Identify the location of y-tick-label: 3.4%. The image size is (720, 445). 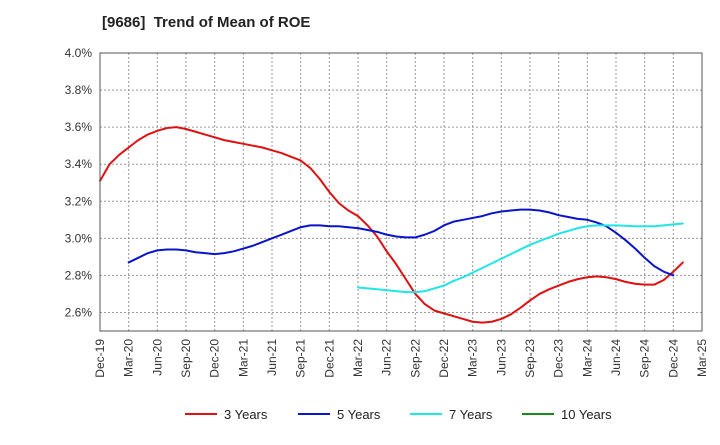
(79, 164).